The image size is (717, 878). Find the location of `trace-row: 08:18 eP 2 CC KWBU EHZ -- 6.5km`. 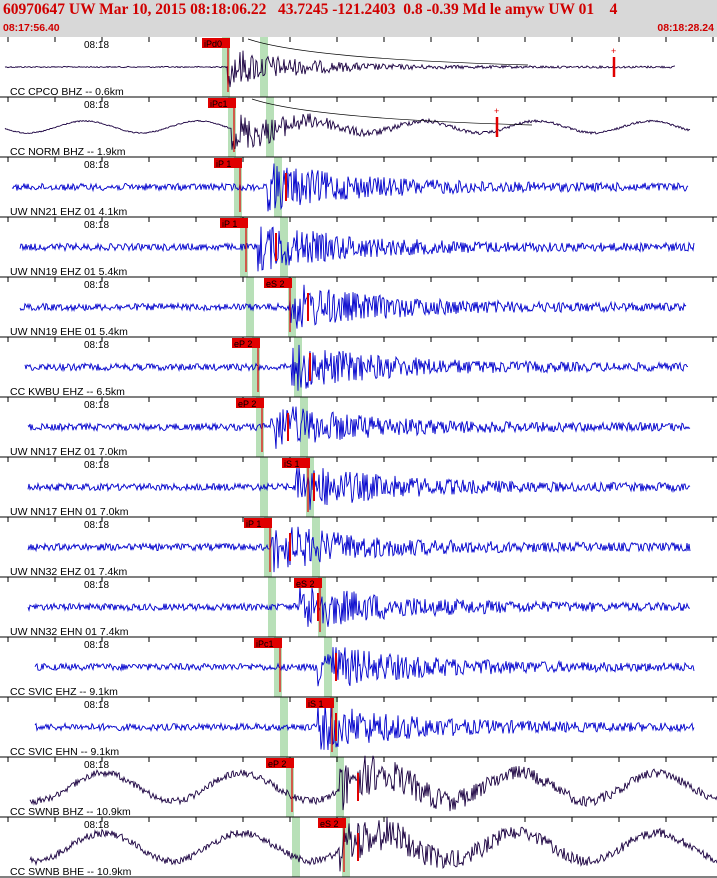

trace-row: 08:18 eP 2 CC KWBU EHZ -- 6.5km is located at coordinates (358, 367).